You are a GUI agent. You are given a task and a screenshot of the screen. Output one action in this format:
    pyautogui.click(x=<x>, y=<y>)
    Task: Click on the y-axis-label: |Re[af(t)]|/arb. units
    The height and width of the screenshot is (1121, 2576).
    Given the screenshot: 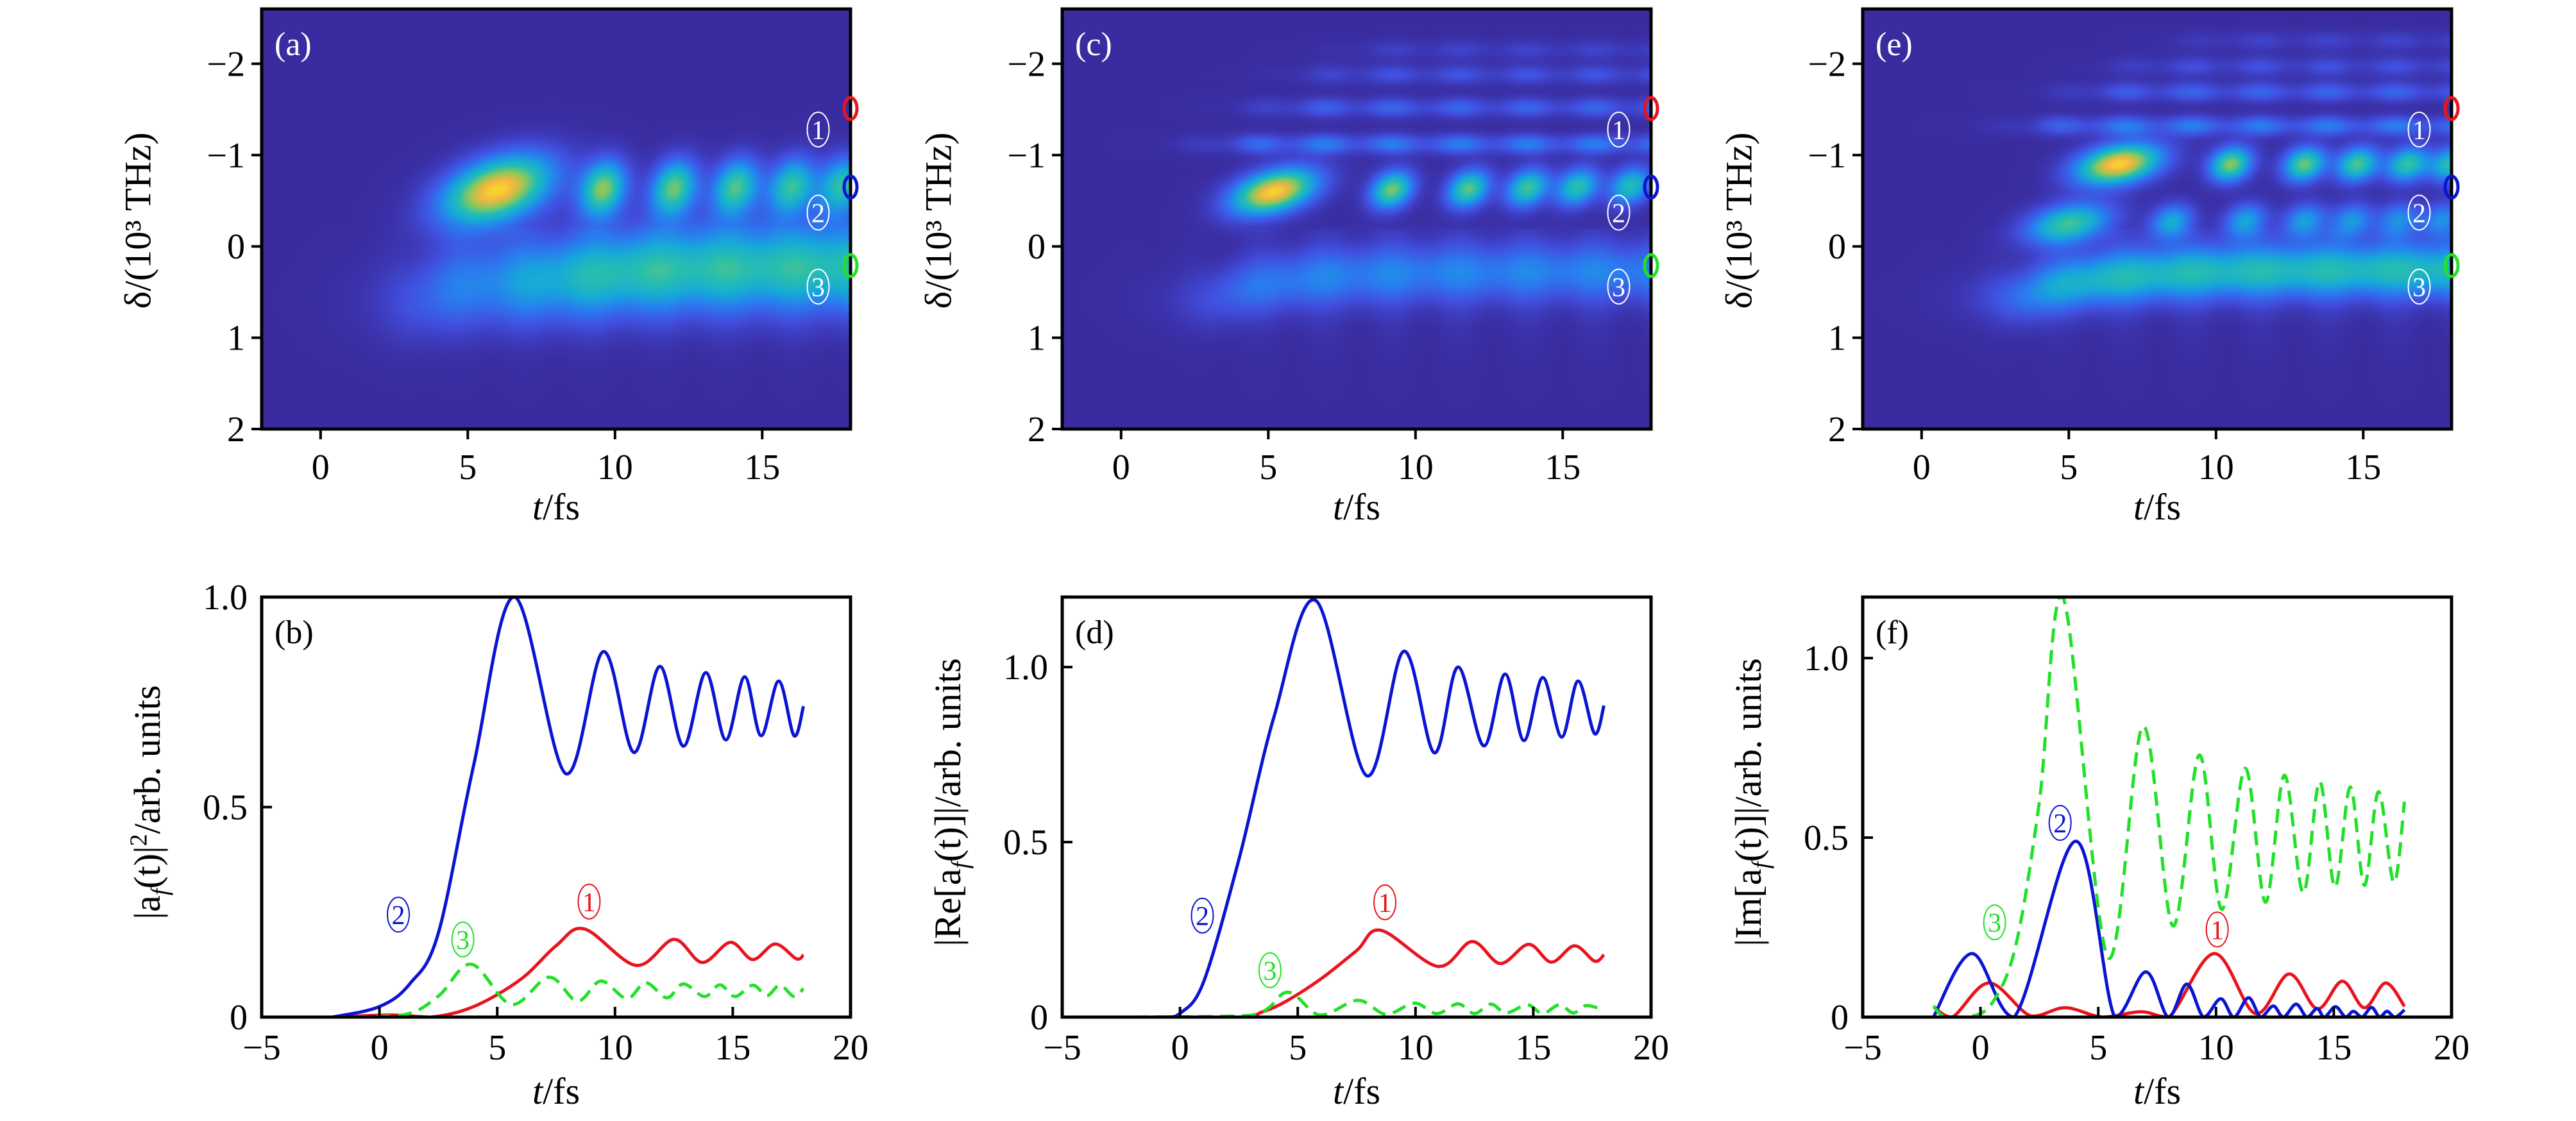 What is the action you would take?
    pyautogui.click(x=950, y=802)
    